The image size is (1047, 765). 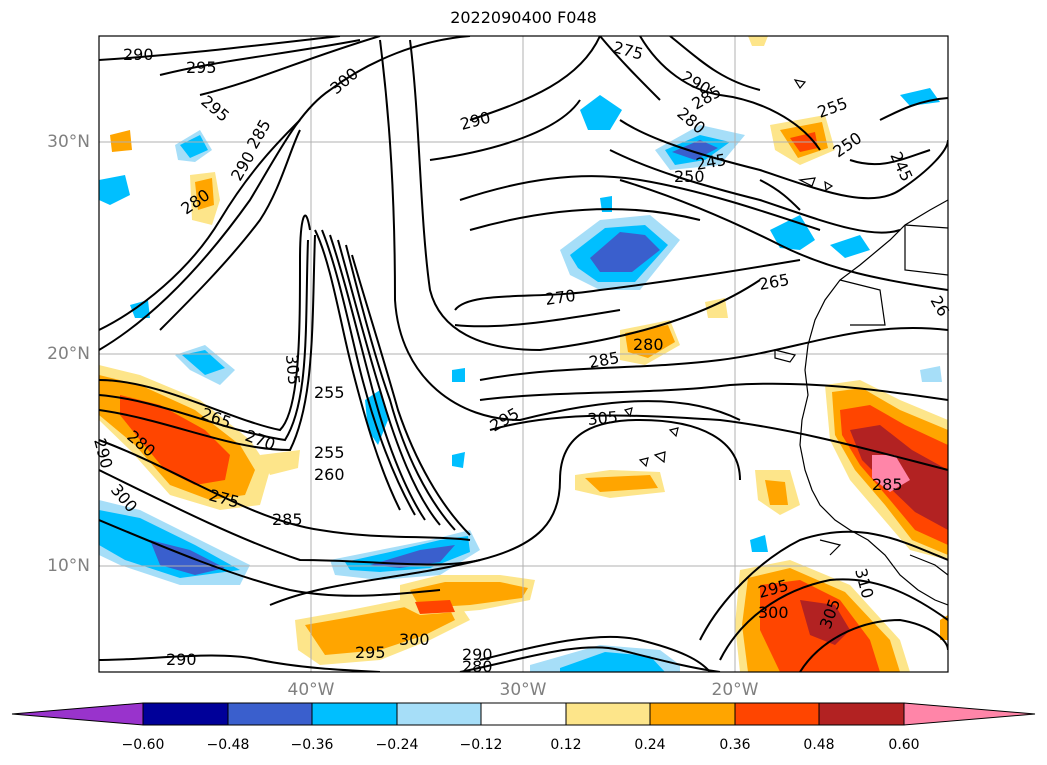 I want to click on contour-label: 250, so click(x=689, y=176).